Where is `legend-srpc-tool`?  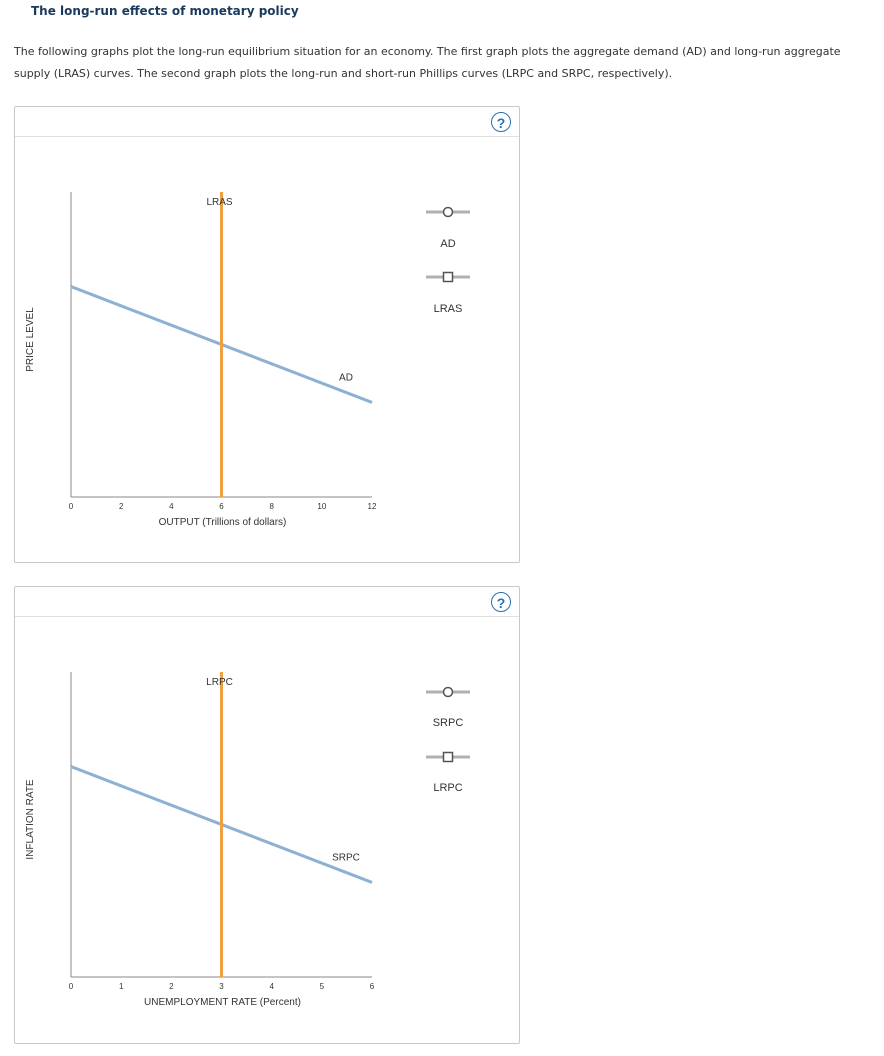
legend-srpc-tool is located at coordinates (448, 691).